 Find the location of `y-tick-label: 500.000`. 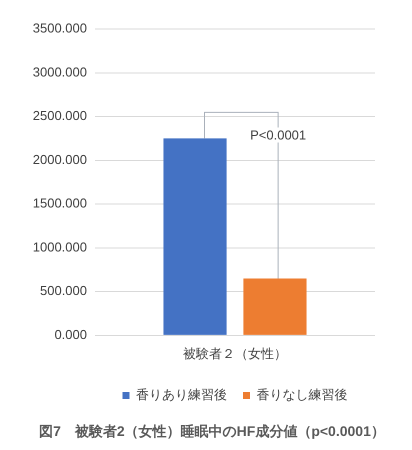

y-tick-label: 500.000 is located at coordinates (63, 290).